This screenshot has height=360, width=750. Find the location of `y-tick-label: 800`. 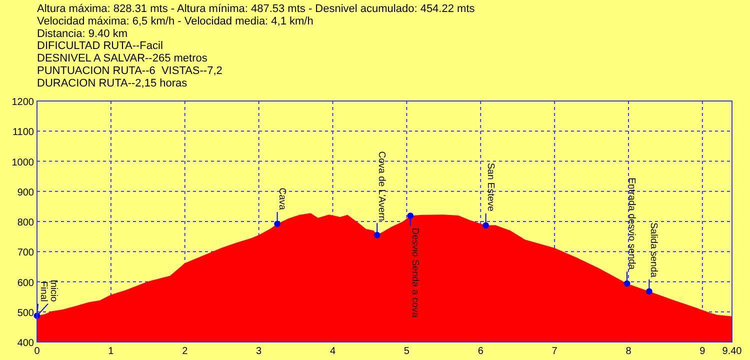

y-tick-label: 800 is located at coordinates (25, 223).